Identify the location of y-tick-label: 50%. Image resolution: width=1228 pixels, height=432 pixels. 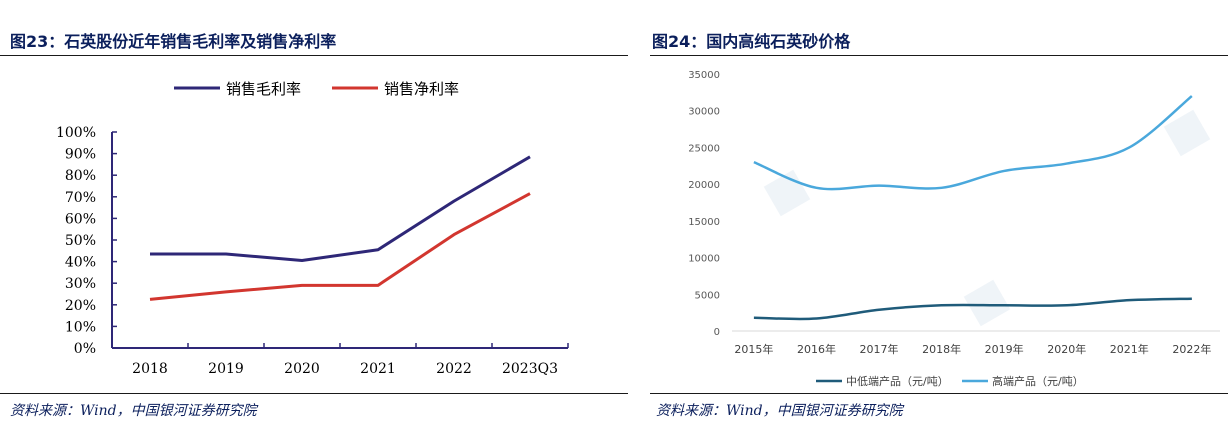
(80, 241).